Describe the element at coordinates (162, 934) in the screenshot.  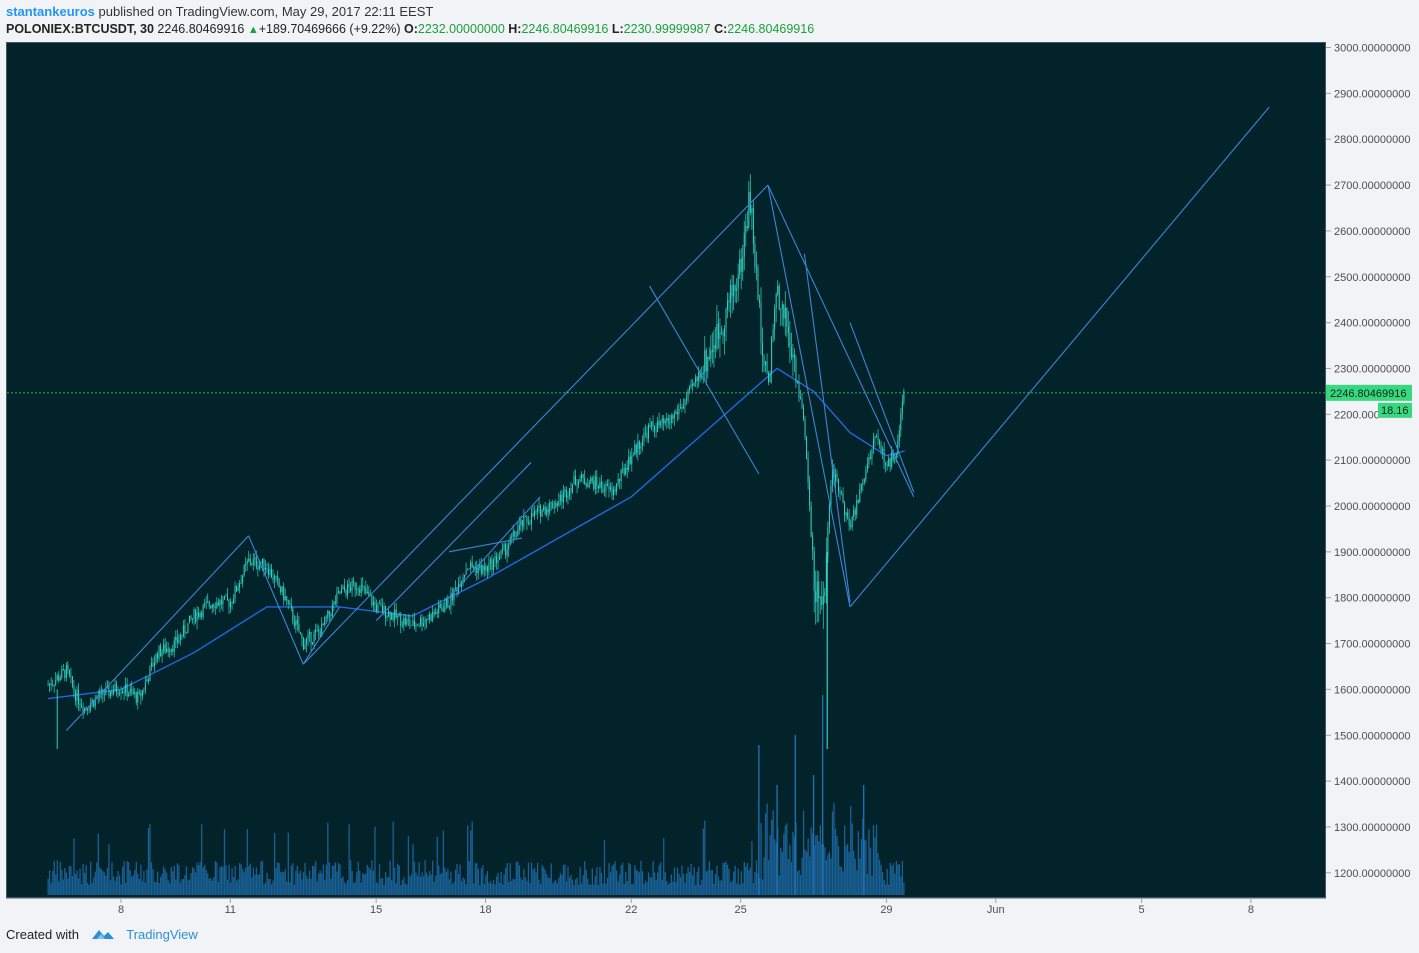
I see `tradingview-brand-link: TradingView` at that location.